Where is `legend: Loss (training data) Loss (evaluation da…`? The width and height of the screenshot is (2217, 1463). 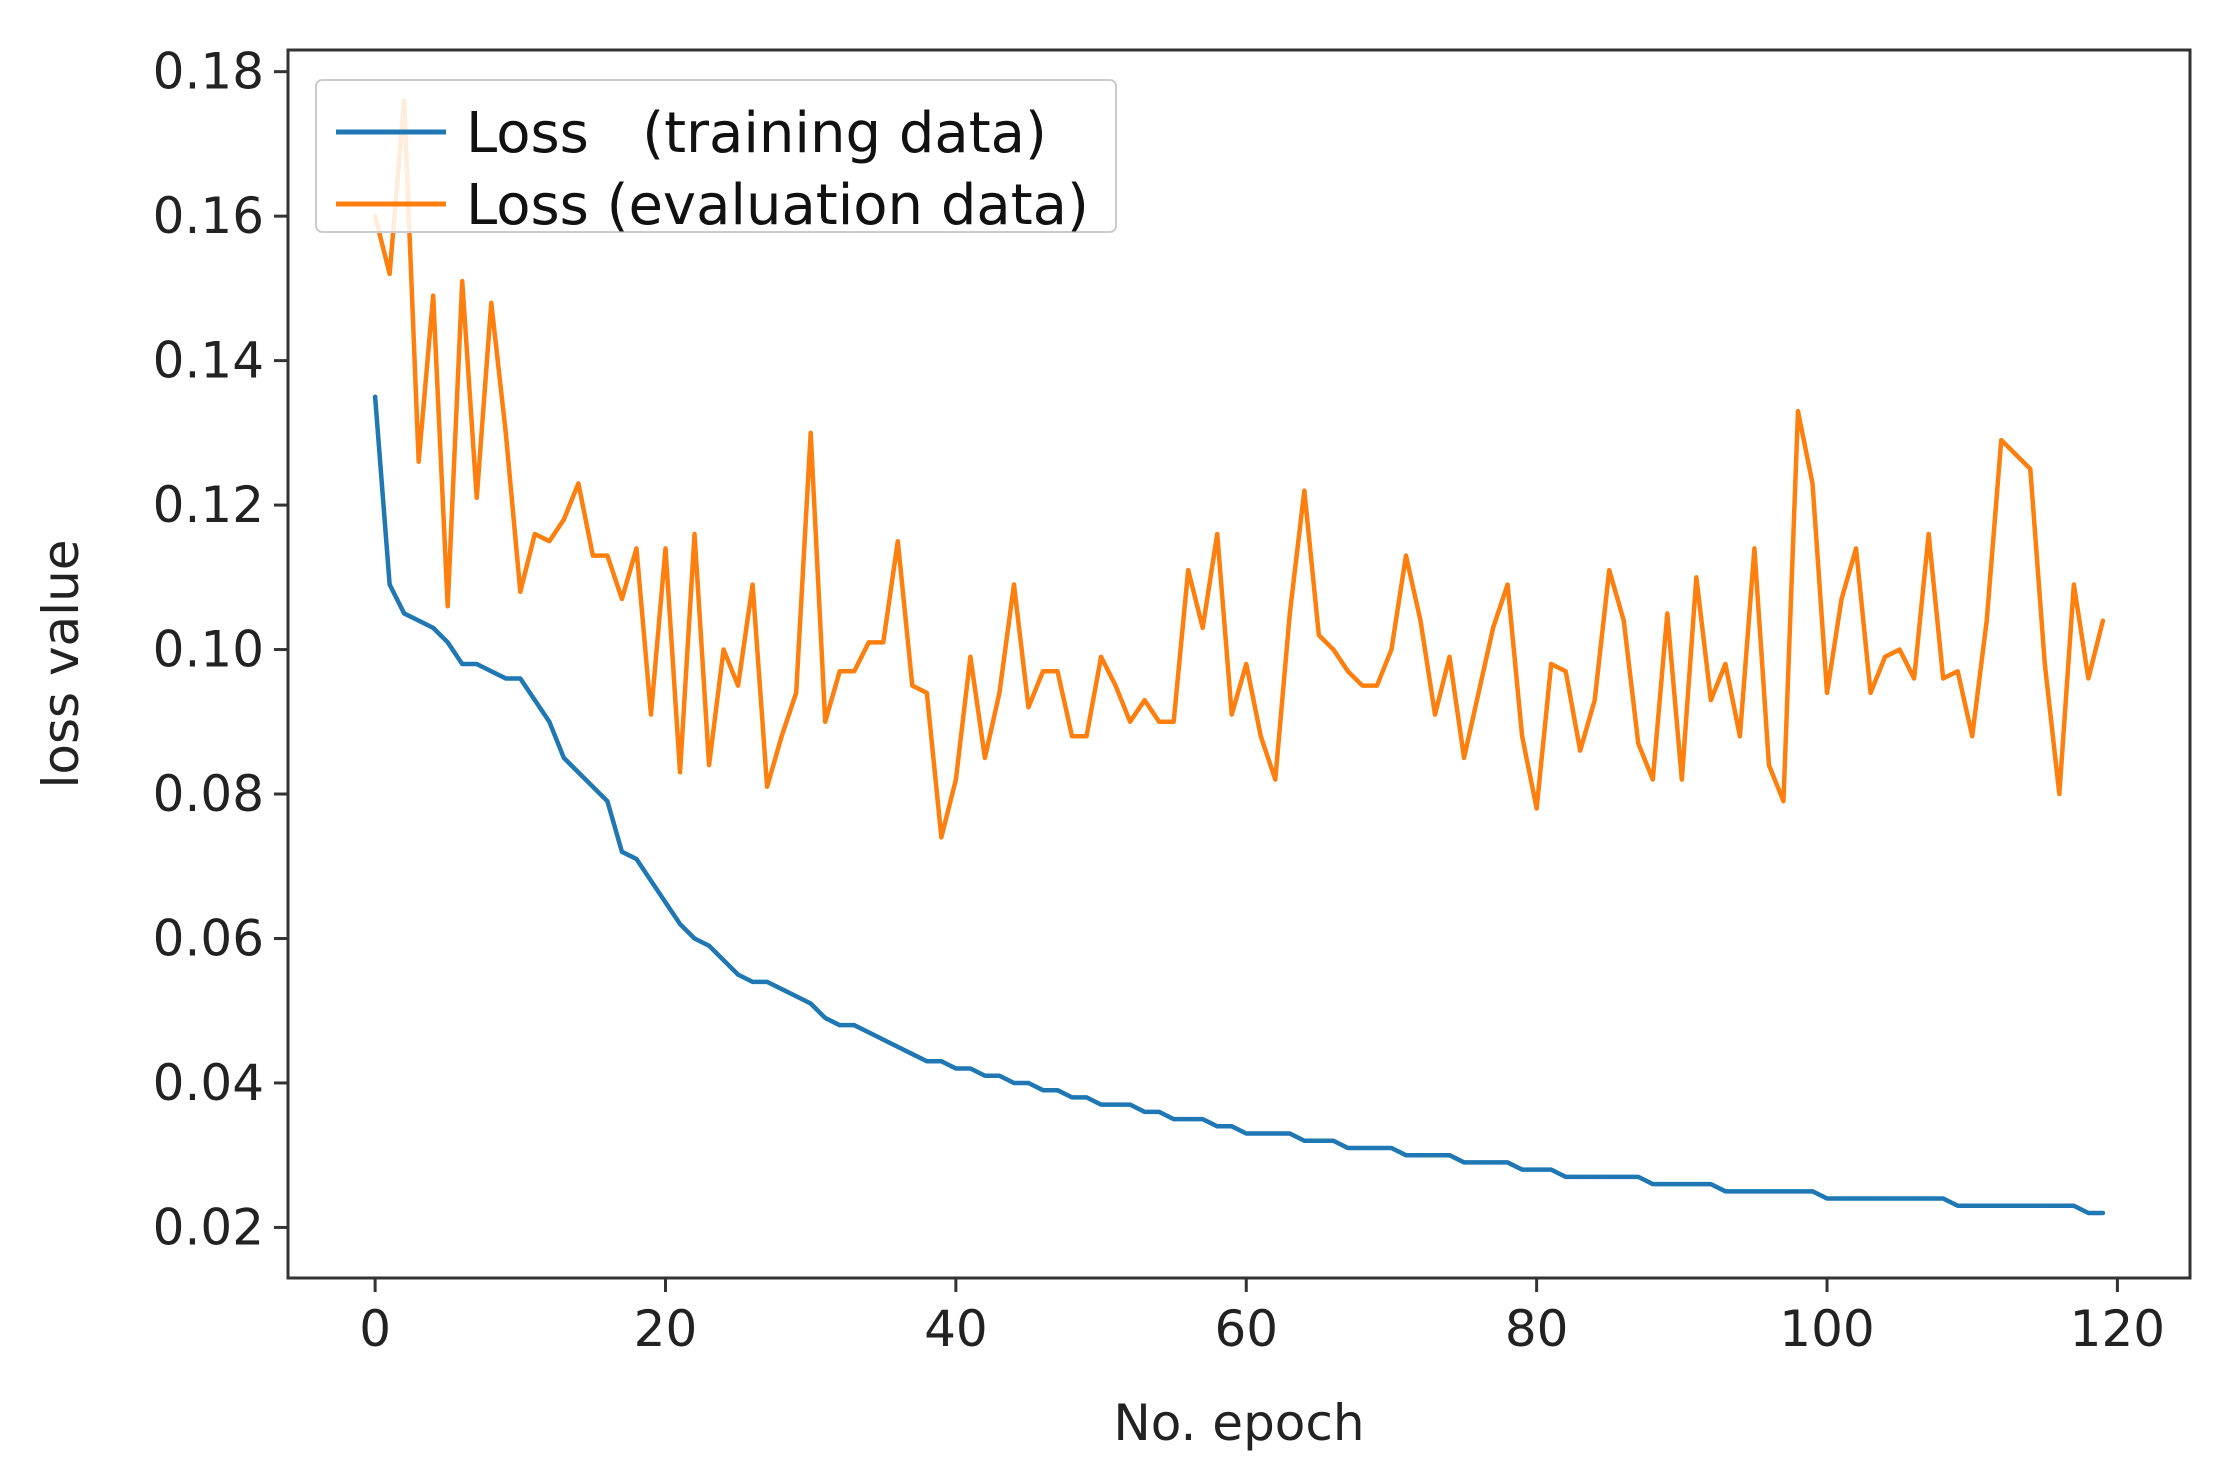 legend: Loss (training data) Loss (evaluation da… is located at coordinates (716, 158).